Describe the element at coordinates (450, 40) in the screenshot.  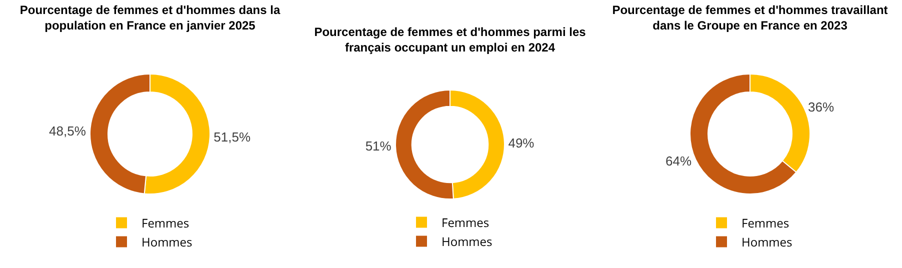
I see `chart-title: Pourcentage de femmes et d'hommes parmi les français occupant un emploi en 2024` at that location.